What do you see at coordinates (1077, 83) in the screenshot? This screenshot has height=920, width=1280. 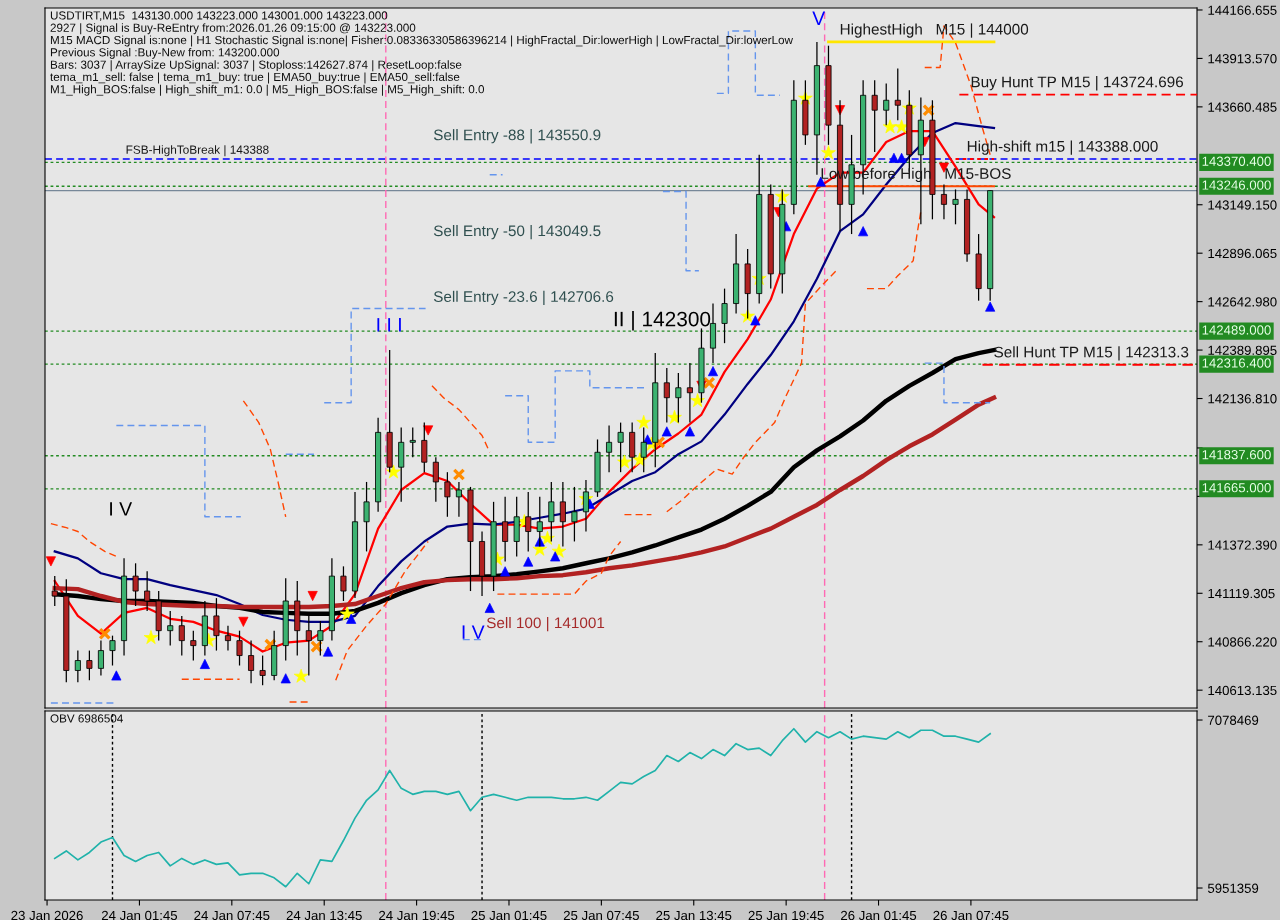 I see `series-label: Buy Hunt TP M15 | 143724.696` at bounding box center [1077, 83].